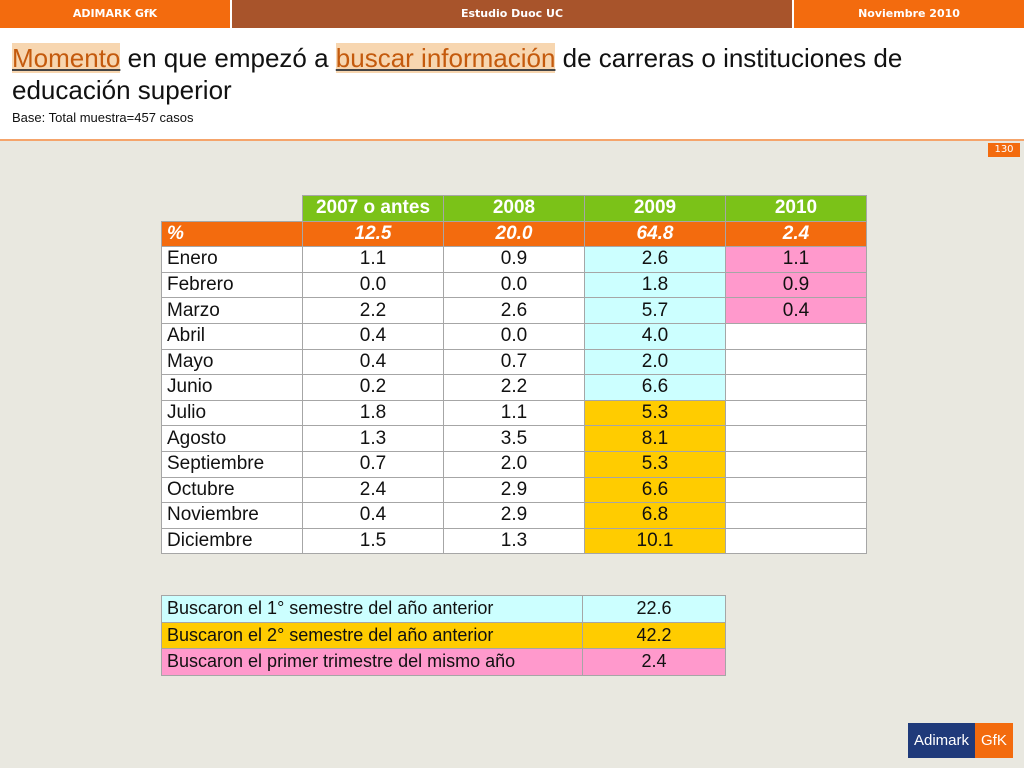 The height and width of the screenshot is (768, 1024). What do you see at coordinates (654, 609) in the screenshot?
I see `summary-value: 22.6` at bounding box center [654, 609].